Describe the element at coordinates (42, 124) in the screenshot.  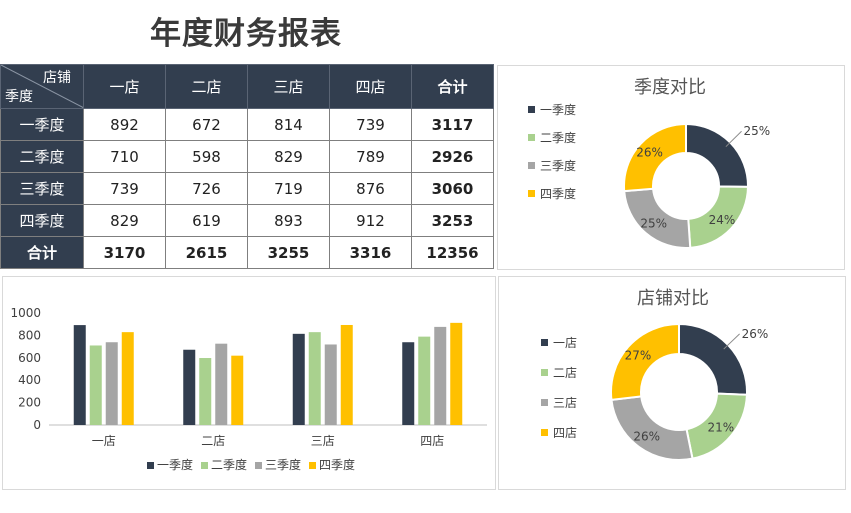
I see `row-header: 一季度` at that location.